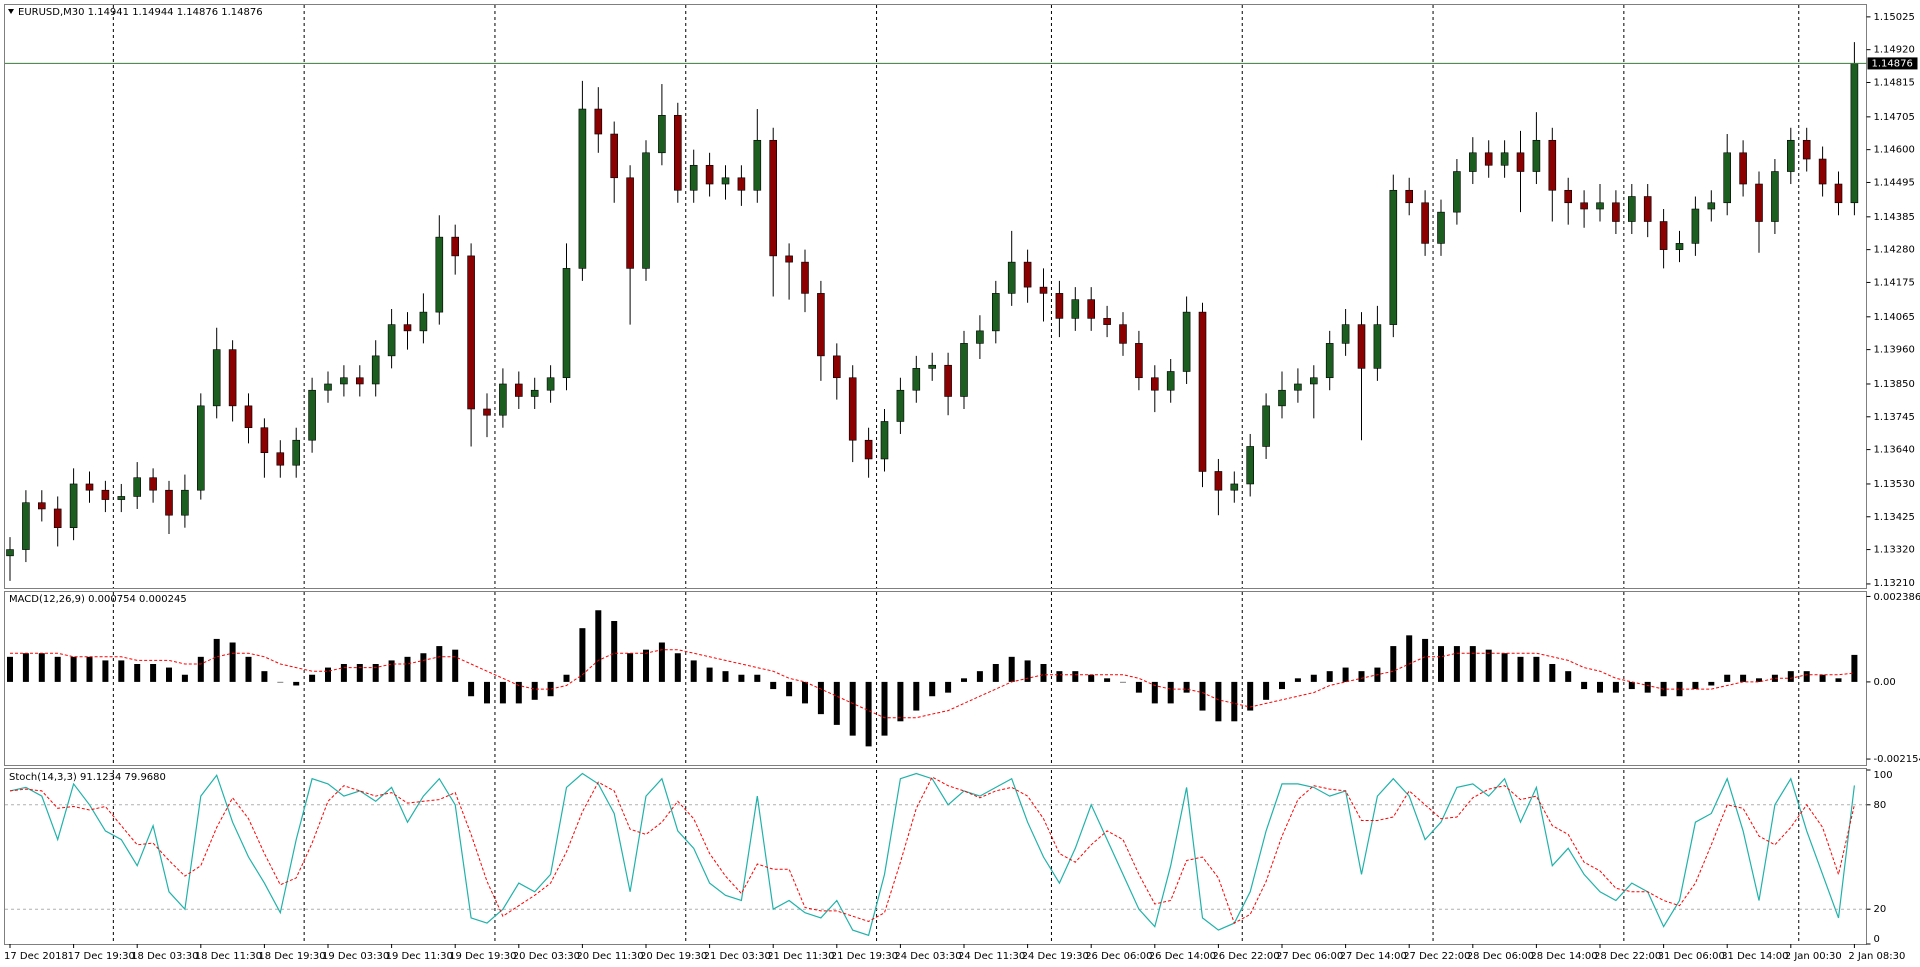 The width and height of the screenshot is (1920, 967). What do you see at coordinates (1894, 550) in the screenshot?
I see `y-tick-label: 1.13320` at bounding box center [1894, 550].